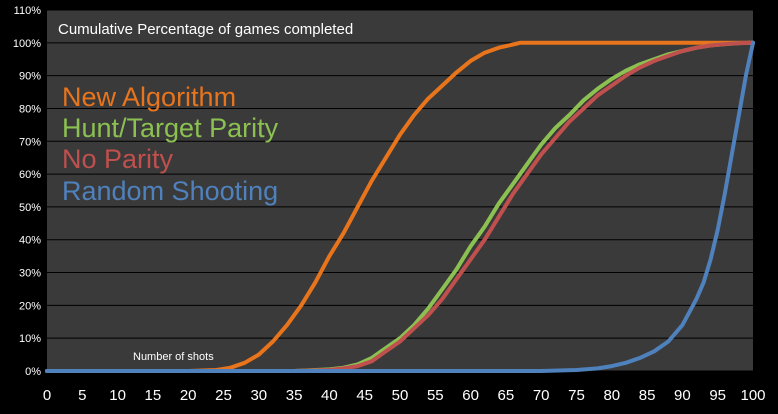  What do you see at coordinates (188, 395) in the screenshot?
I see `x-tick-label: 20` at bounding box center [188, 395].